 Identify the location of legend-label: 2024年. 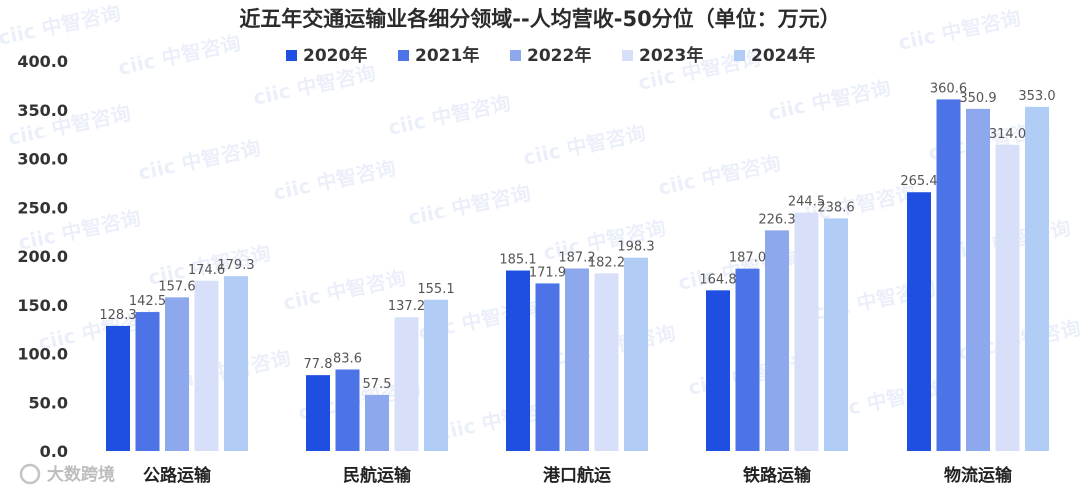
(783, 55).